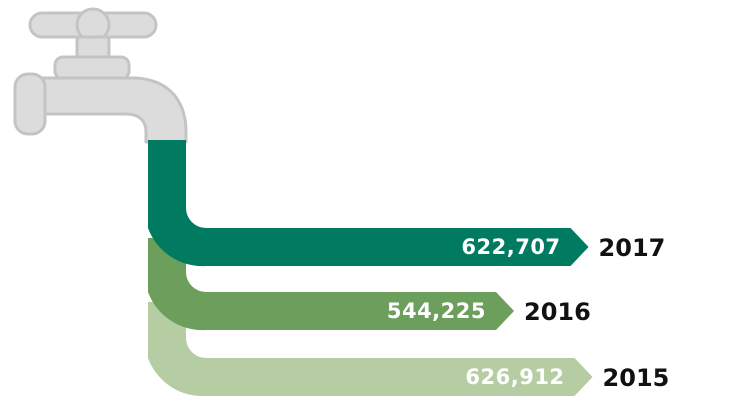 The image size is (742, 396). Describe the element at coordinates (636, 378) in the screenshot. I see `year-label-2015: 2015` at that location.